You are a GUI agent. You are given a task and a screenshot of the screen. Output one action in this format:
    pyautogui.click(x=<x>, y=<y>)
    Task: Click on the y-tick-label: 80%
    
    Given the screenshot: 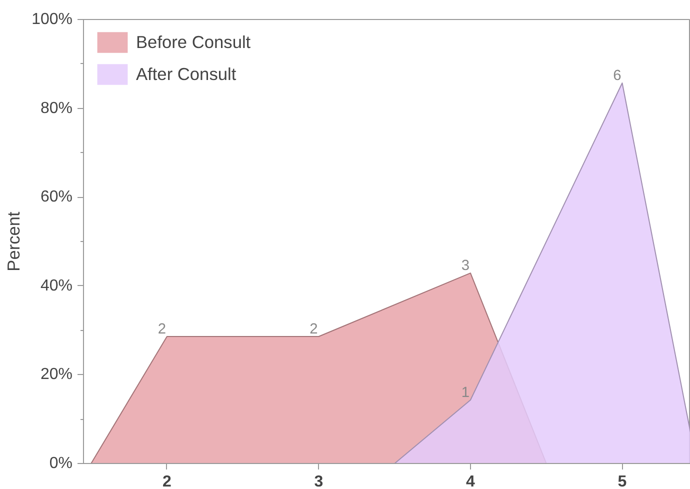 What is the action you would take?
    pyautogui.click(x=56, y=108)
    